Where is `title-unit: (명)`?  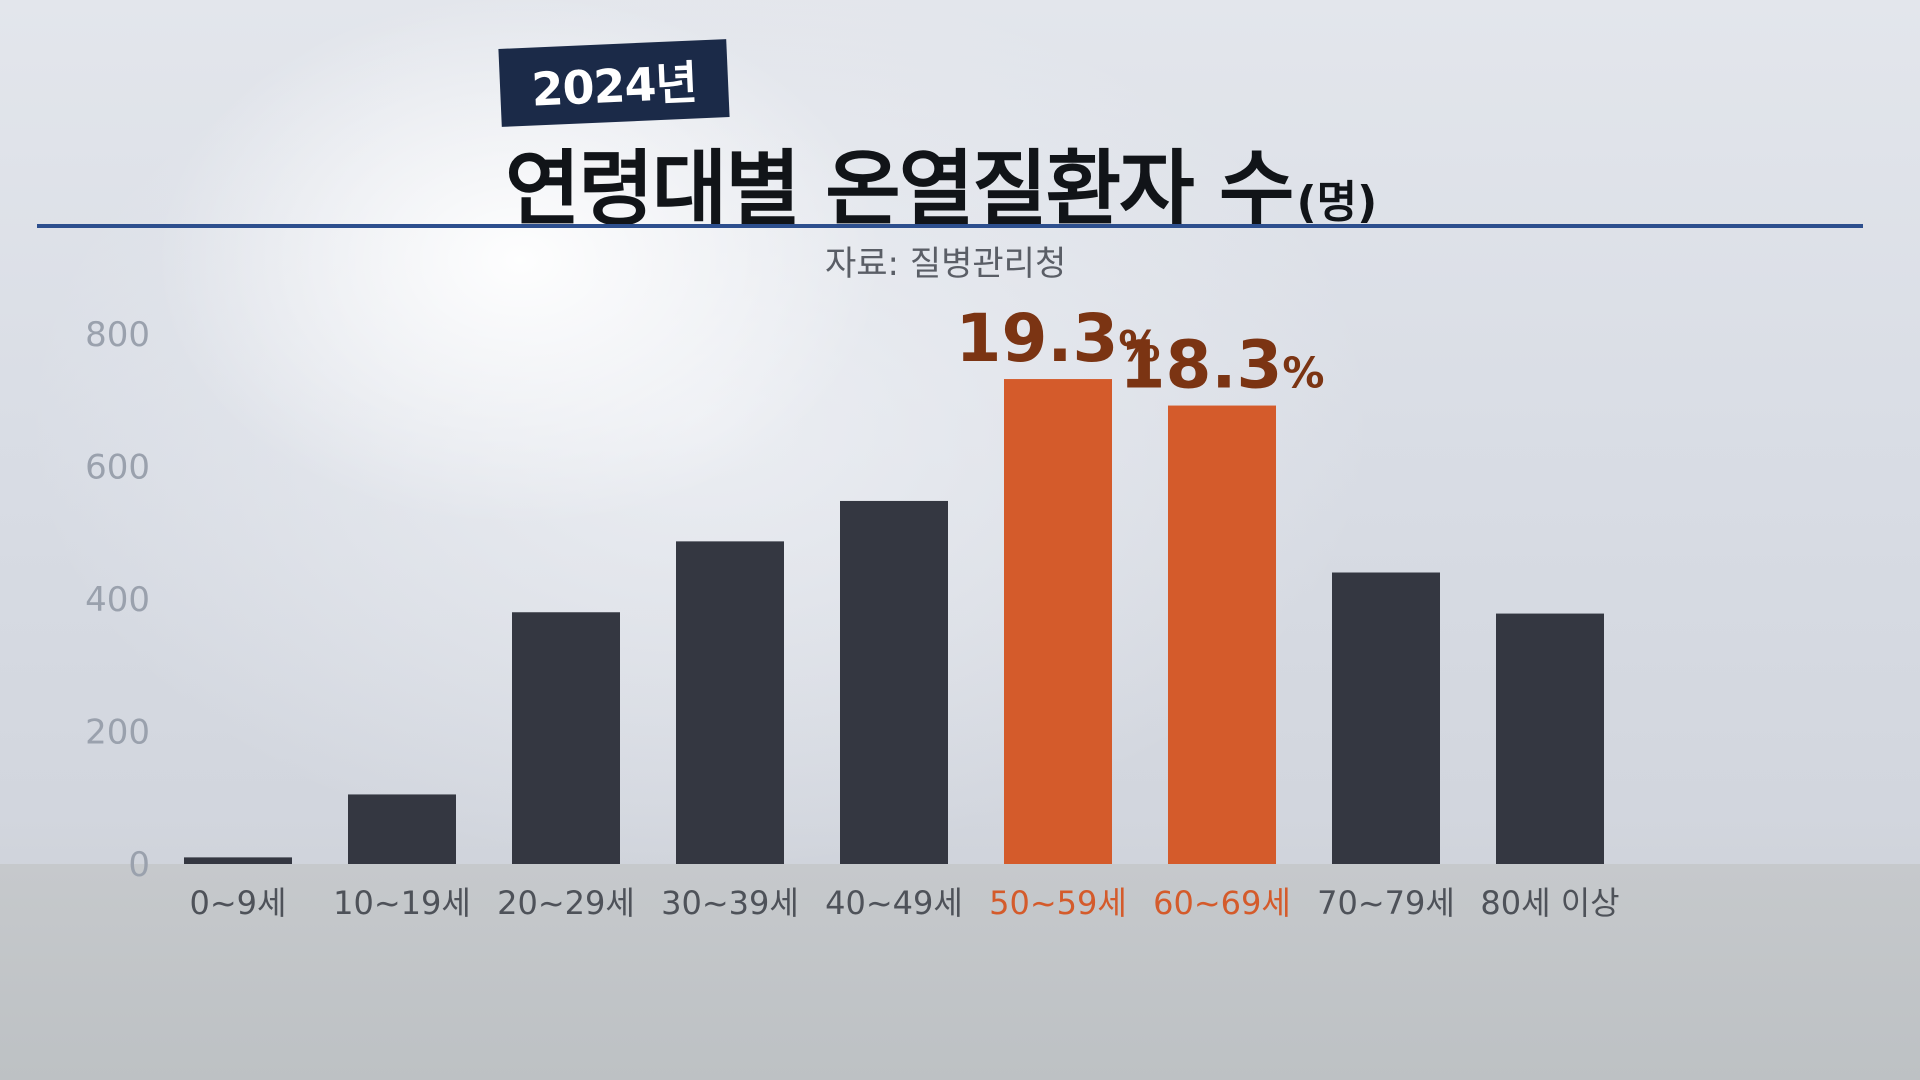 title-unit: (명) is located at coordinates (1337, 202).